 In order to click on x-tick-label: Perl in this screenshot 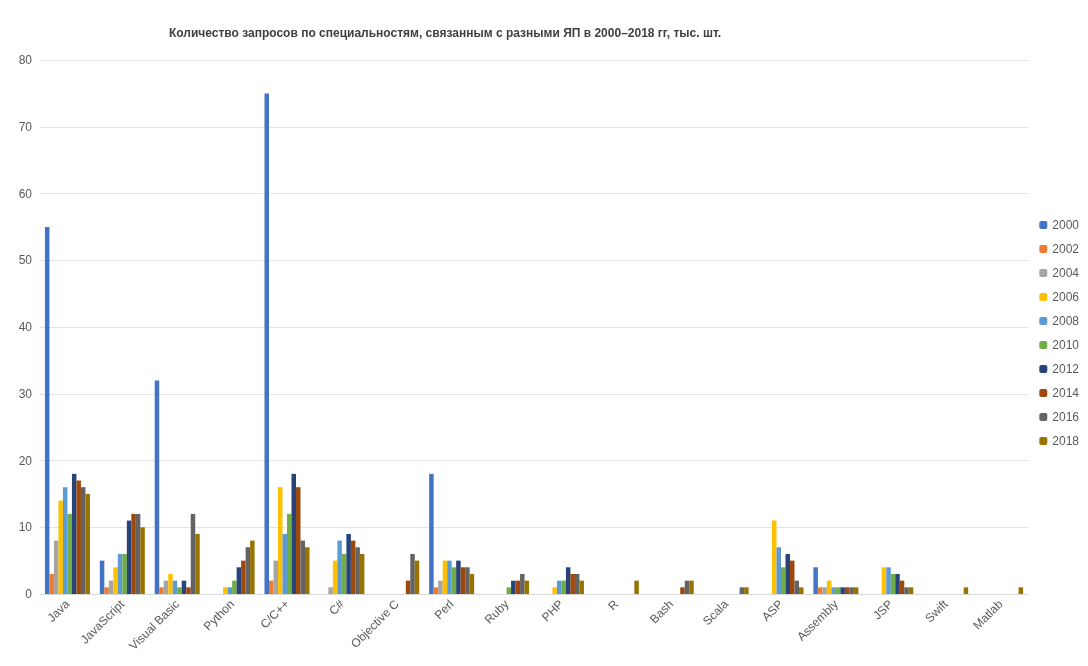, I will do `click(444, 610)`.